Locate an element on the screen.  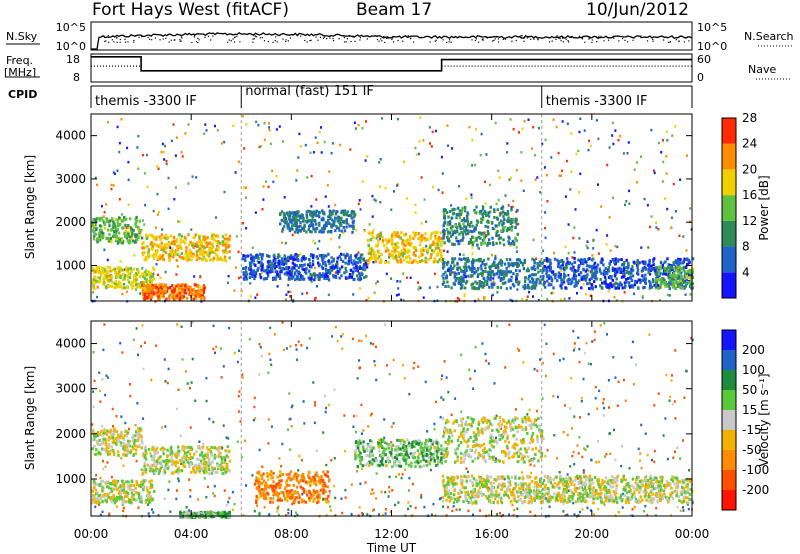
velocity-panel-cell is located at coordinates (102, 449).